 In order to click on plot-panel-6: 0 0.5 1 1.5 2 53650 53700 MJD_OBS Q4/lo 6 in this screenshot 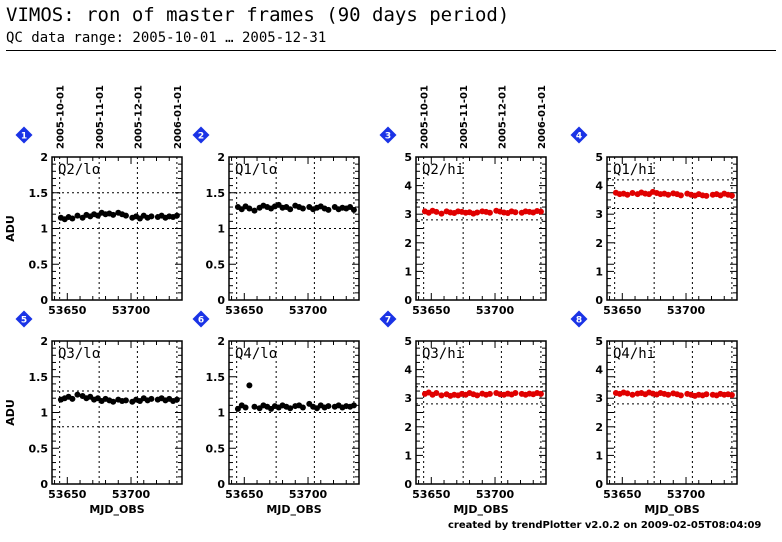, I will do `click(276, 413)`.